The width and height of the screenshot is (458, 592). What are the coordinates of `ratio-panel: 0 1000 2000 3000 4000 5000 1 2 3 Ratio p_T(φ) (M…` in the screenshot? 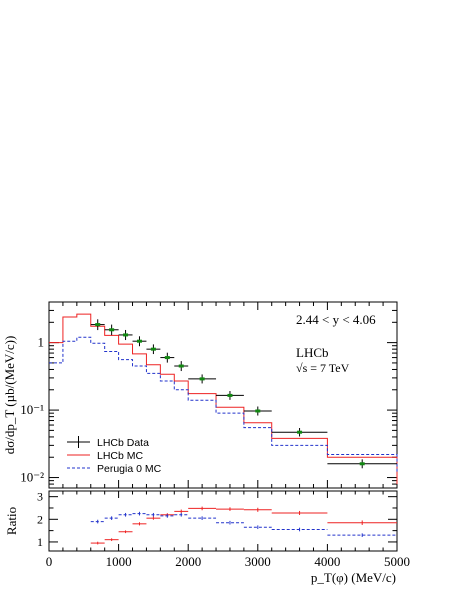 It's located at (207, 537).